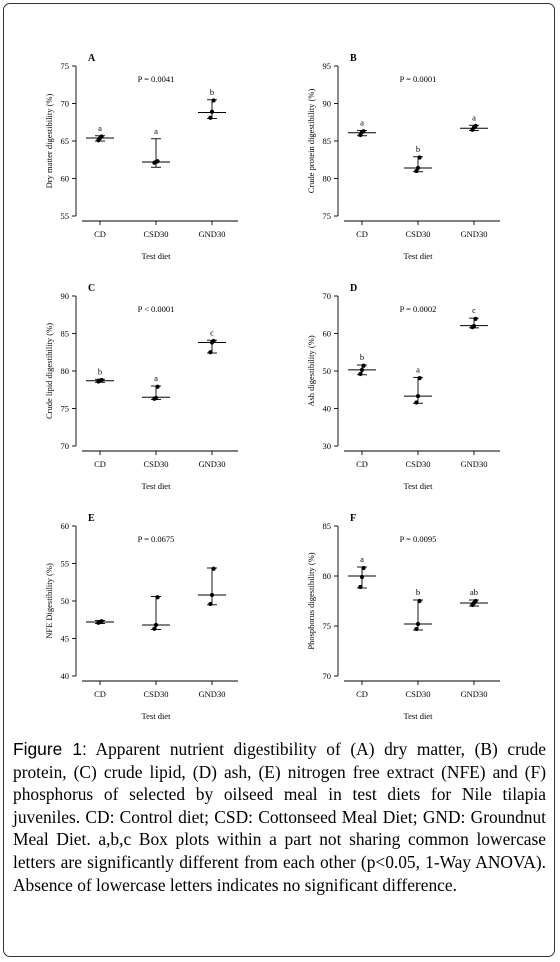 The width and height of the screenshot is (560, 962). Describe the element at coordinates (311, 600) in the screenshot. I see `y-axis-label: Phosphorus digestibility (%)` at that location.